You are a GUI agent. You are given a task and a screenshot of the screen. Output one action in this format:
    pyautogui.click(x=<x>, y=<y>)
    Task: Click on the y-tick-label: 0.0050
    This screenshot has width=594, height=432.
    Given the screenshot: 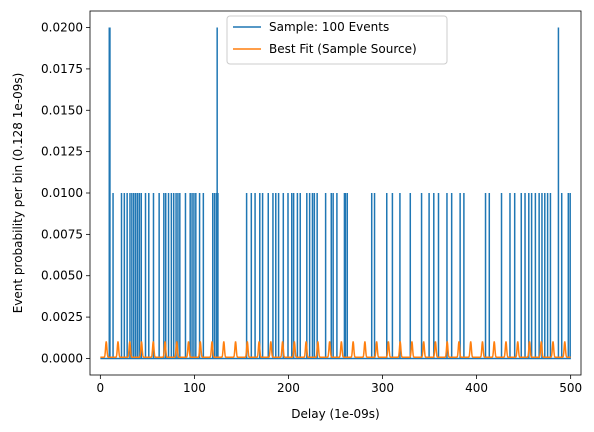 What is the action you would take?
    pyautogui.click(x=62, y=276)
    